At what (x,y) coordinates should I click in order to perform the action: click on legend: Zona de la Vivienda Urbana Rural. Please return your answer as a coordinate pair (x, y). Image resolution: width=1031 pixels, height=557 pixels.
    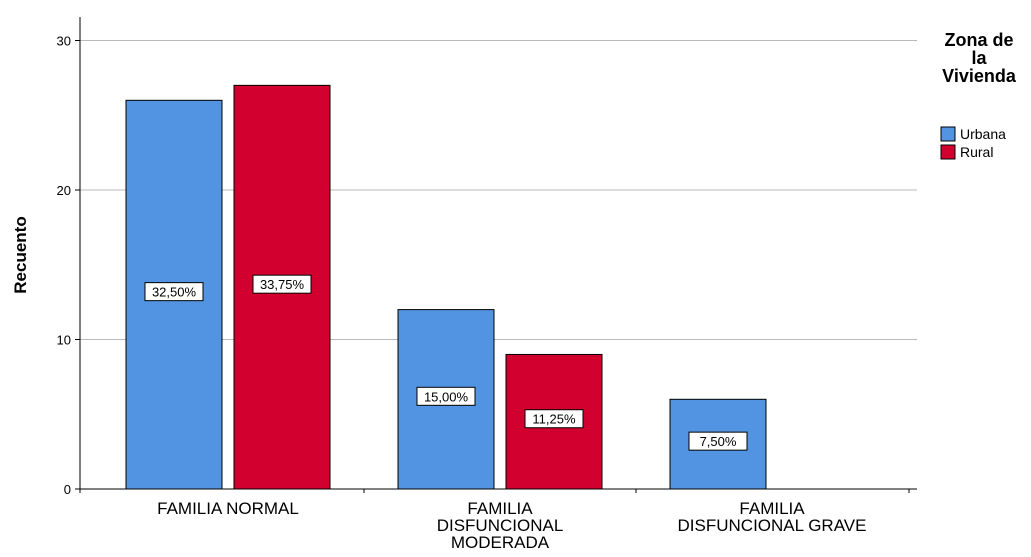
    Looking at the image, I should click on (978, 95).